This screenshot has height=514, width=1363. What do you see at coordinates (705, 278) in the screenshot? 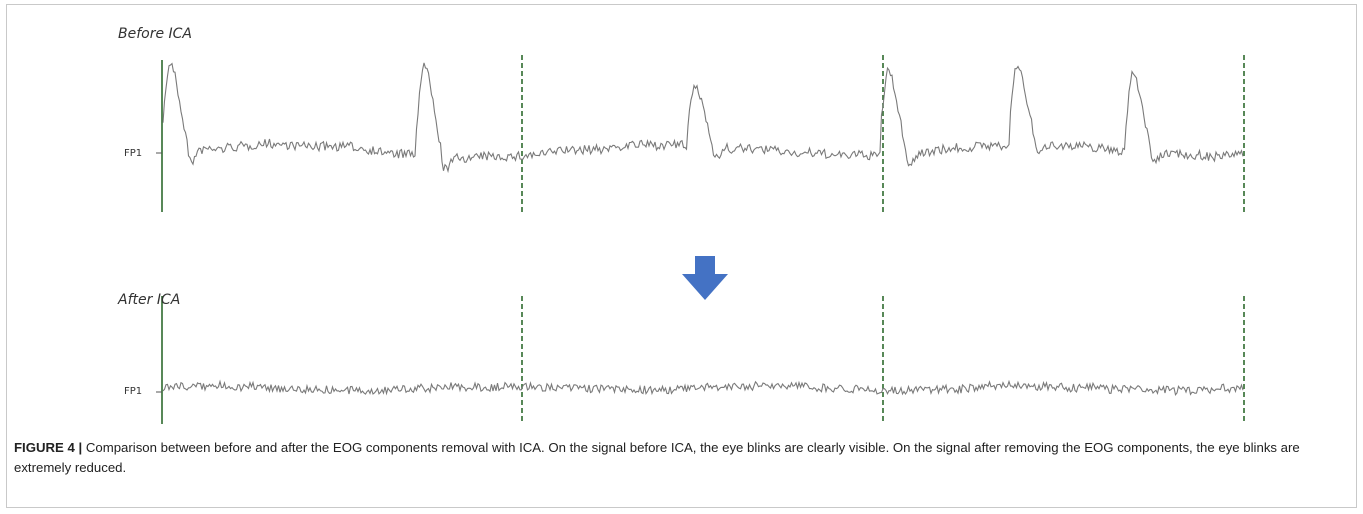
I see `down-arrow-icon` at bounding box center [705, 278].